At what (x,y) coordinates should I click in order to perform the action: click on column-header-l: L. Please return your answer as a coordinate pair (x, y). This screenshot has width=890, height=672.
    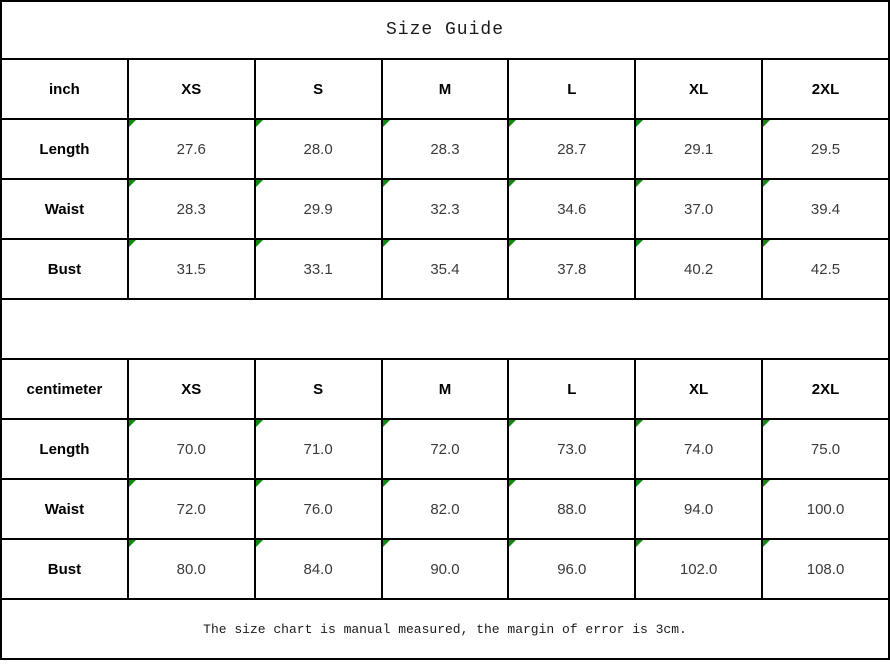
    Looking at the image, I should click on (572, 389).